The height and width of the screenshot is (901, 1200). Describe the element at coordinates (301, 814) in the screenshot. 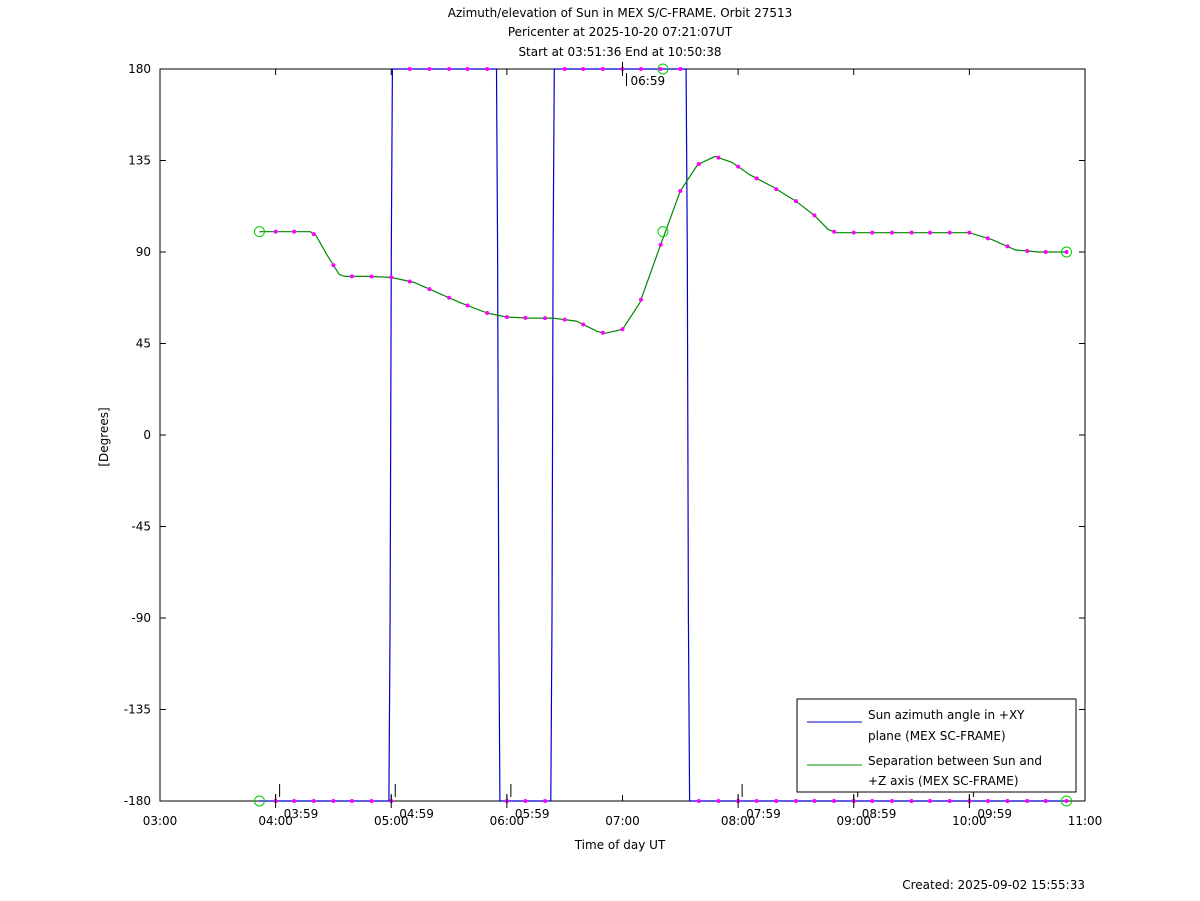

I see `hour-crossing-label: 03:59` at that location.